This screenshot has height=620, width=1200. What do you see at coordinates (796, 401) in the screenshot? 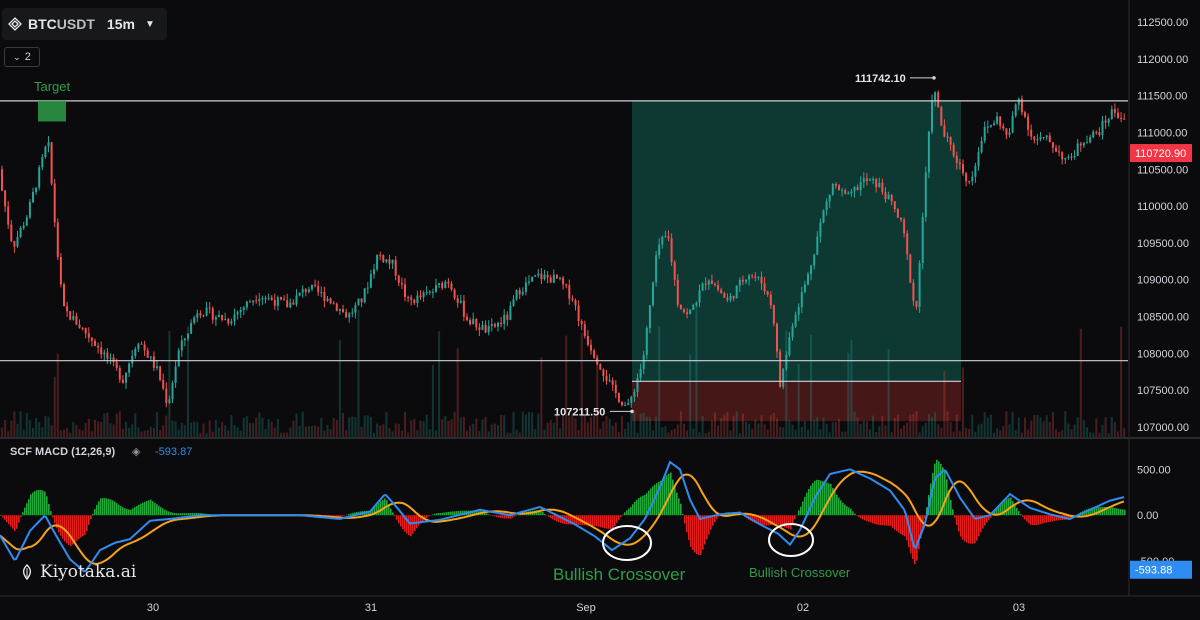
I see `loss-zone` at bounding box center [796, 401].